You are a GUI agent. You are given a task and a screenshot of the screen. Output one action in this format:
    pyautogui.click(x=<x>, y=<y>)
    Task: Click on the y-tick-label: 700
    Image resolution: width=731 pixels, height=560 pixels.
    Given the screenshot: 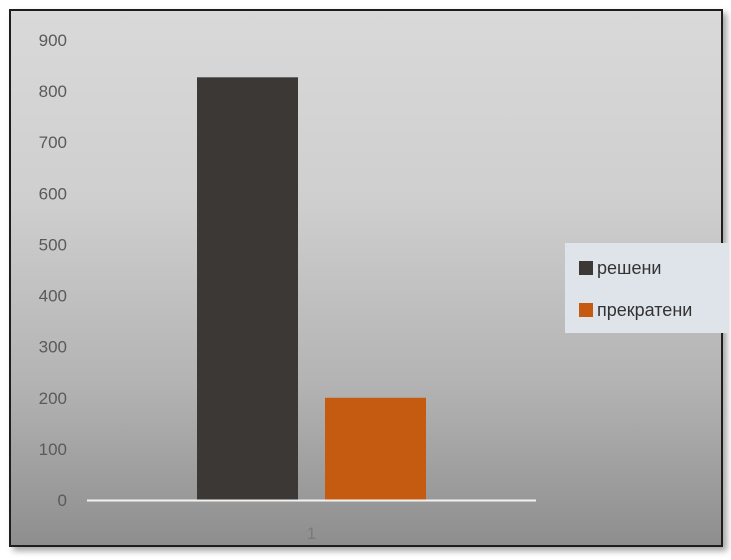 What is the action you would take?
    pyautogui.click(x=53, y=142)
    